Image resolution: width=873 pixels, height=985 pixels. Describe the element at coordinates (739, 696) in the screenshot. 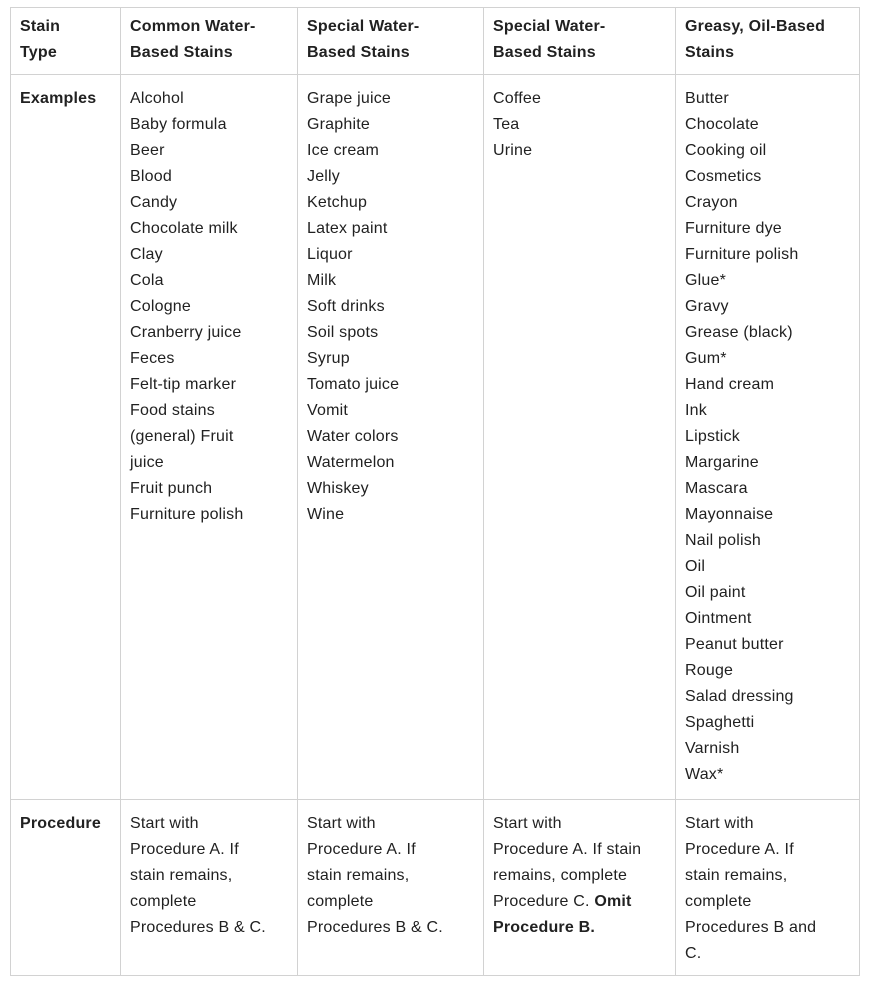

I see `example-item: Salad dressing` at that location.